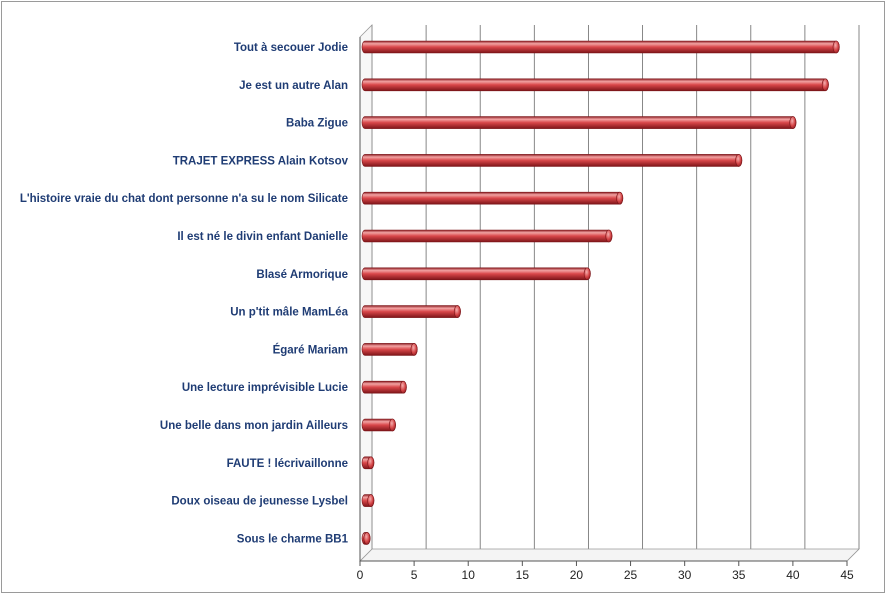  Describe the element at coordinates (289, 313) in the screenshot. I see `category-label: Un p'tit mâle MamLéa` at that location.